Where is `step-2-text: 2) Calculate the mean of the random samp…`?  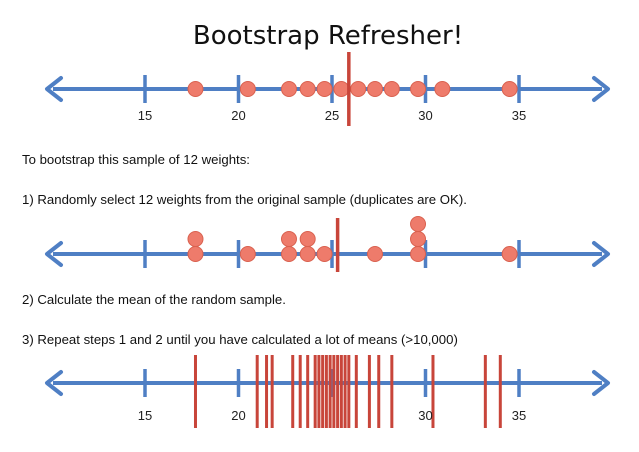
step-2-text: 2) Calculate the mean of the random samp… is located at coordinates (154, 299).